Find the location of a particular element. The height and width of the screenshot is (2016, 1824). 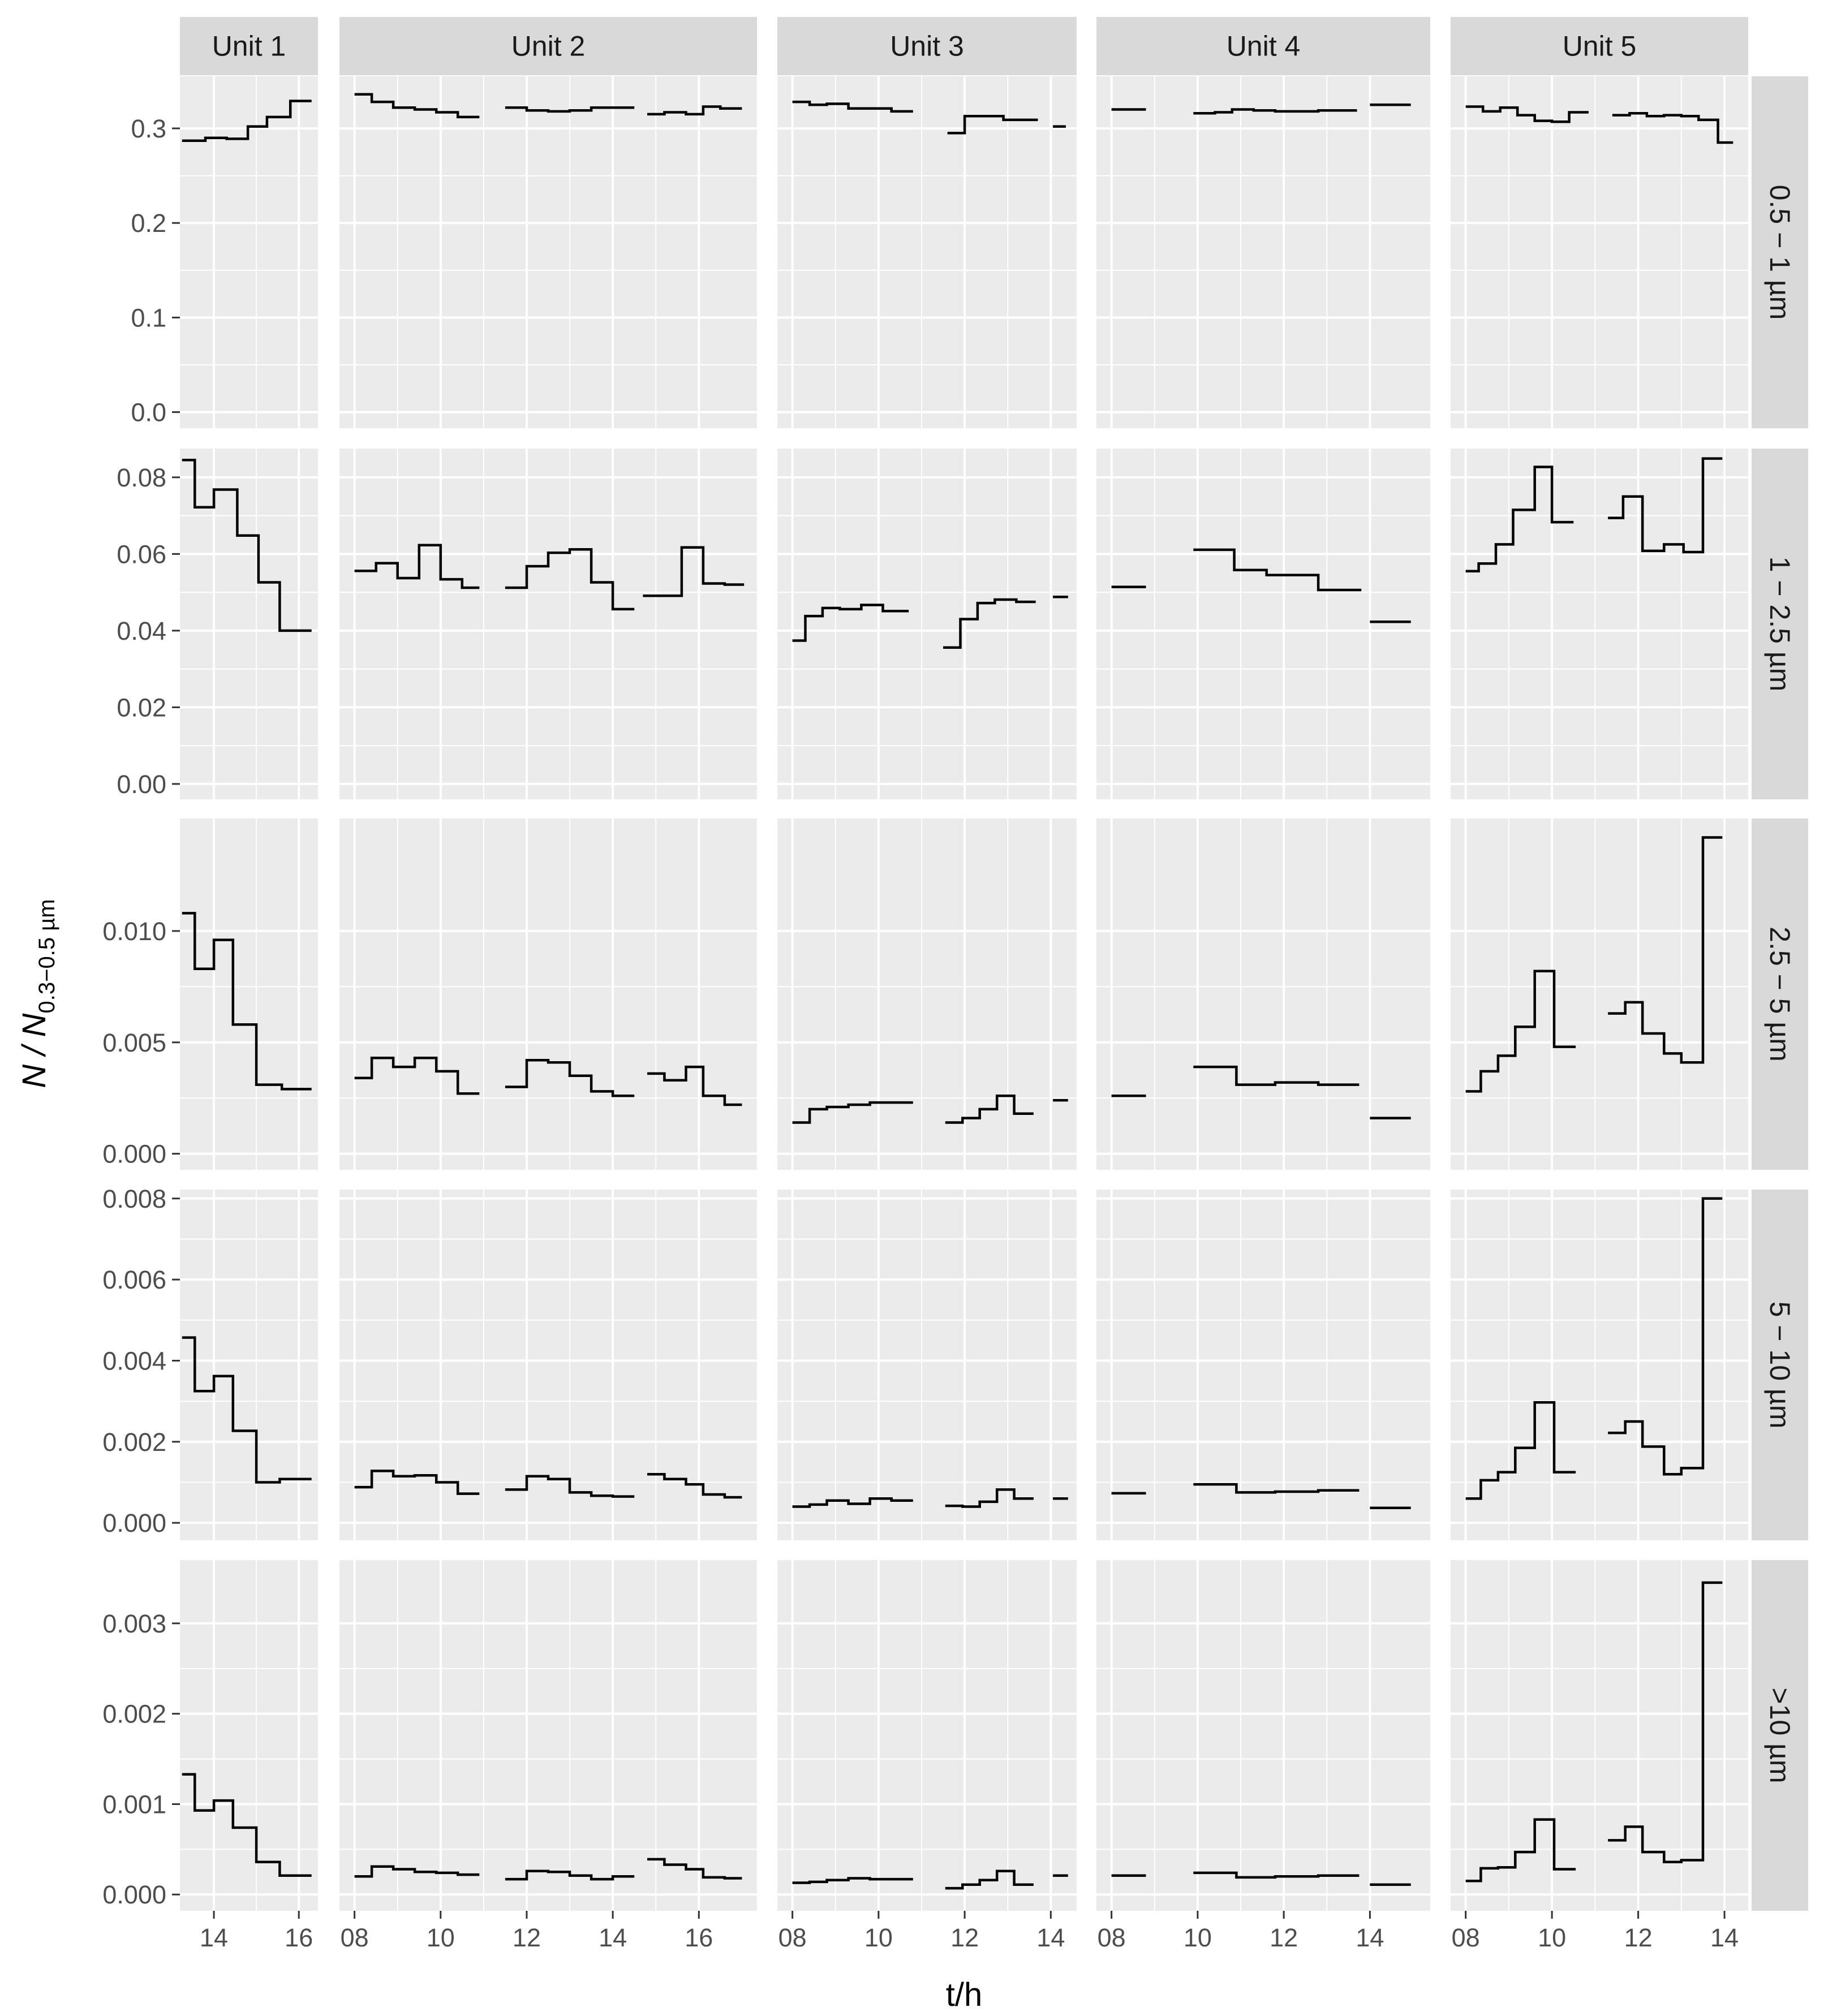

y-tick-label: 0.004 is located at coordinates (134, 1360).